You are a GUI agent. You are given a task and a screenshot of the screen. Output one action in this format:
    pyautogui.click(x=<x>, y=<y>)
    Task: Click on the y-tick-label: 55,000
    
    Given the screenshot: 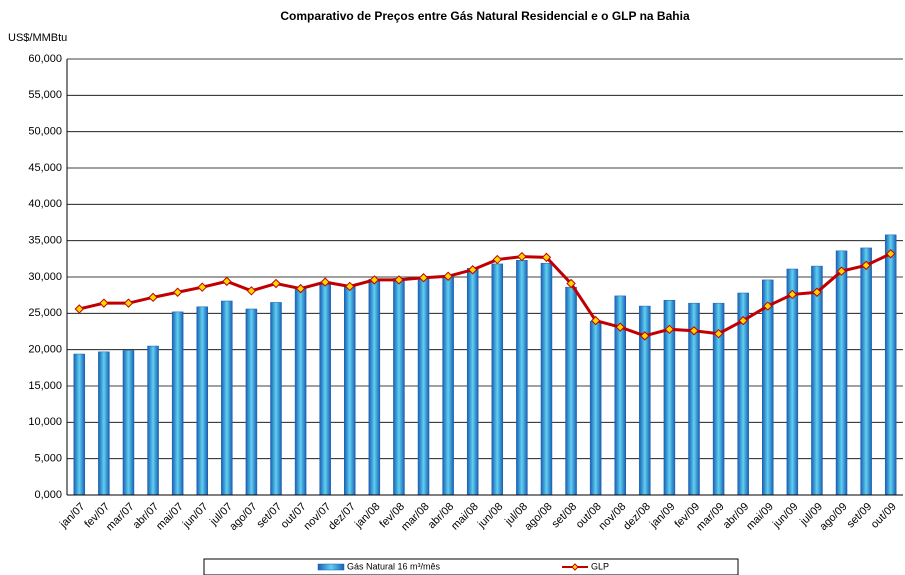 What is the action you would take?
    pyautogui.click(x=45, y=95)
    